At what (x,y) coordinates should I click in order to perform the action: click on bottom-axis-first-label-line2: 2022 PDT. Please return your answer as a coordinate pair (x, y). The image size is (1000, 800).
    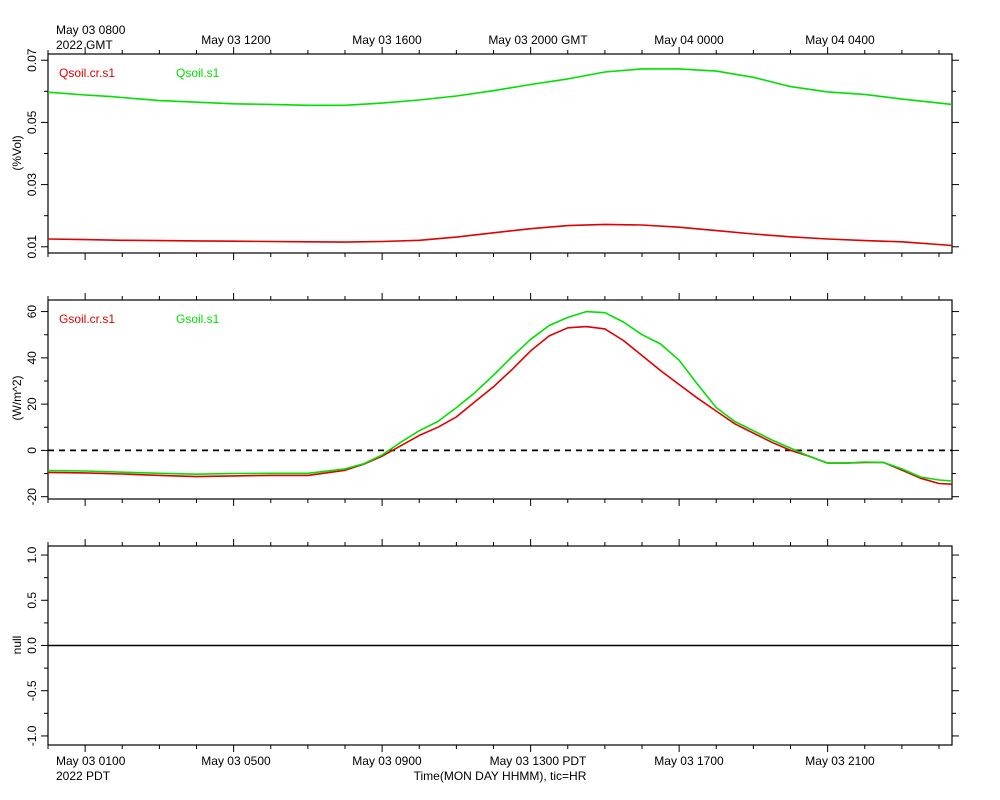
    Looking at the image, I should click on (83, 776).